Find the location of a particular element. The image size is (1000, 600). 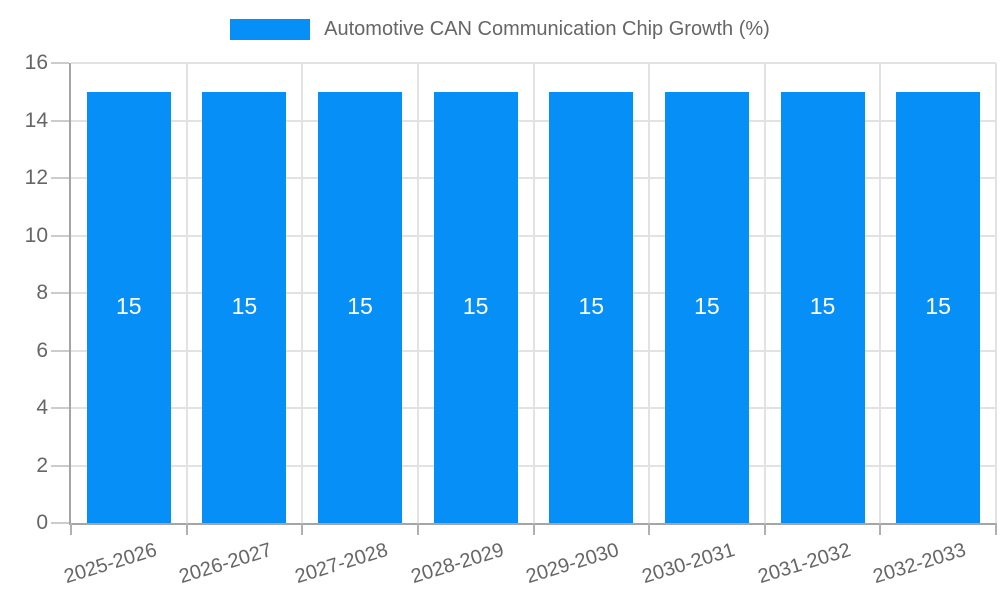

y-tick-label: 10 is located at coordinates (36, 235).